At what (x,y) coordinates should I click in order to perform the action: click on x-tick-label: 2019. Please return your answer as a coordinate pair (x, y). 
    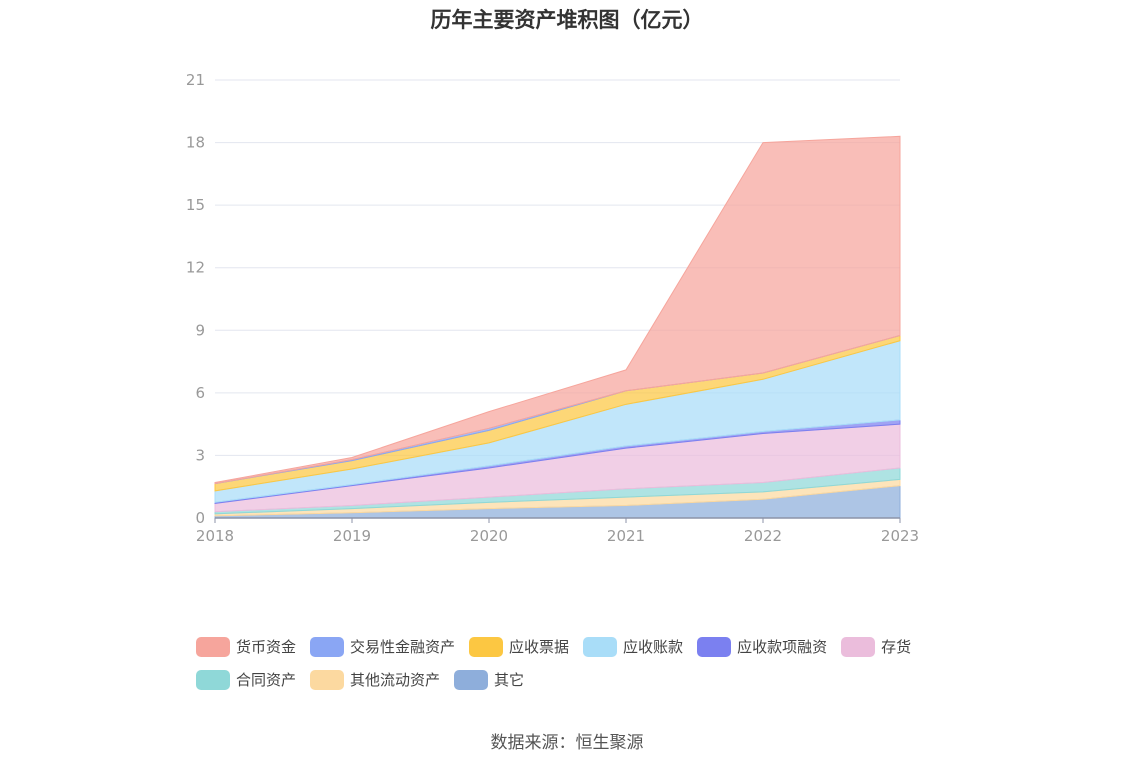
    Looking at the image, I should click on (352, 536).